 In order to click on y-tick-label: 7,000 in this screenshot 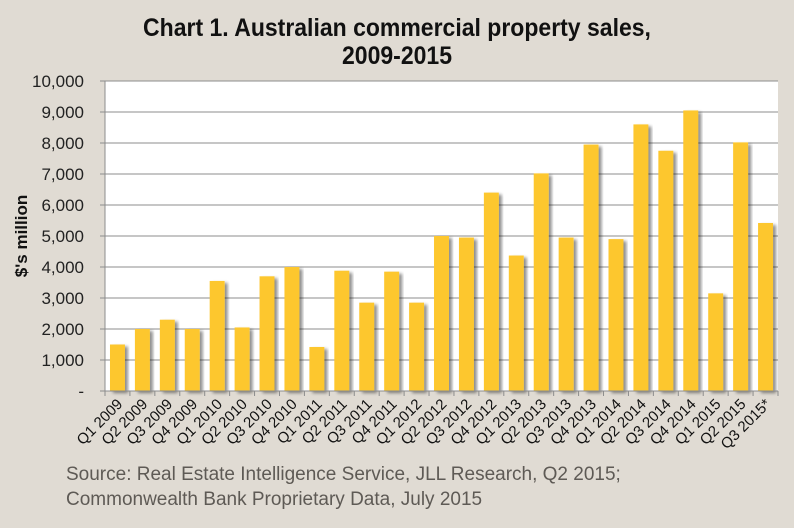, I will do `click(62, 174)`.